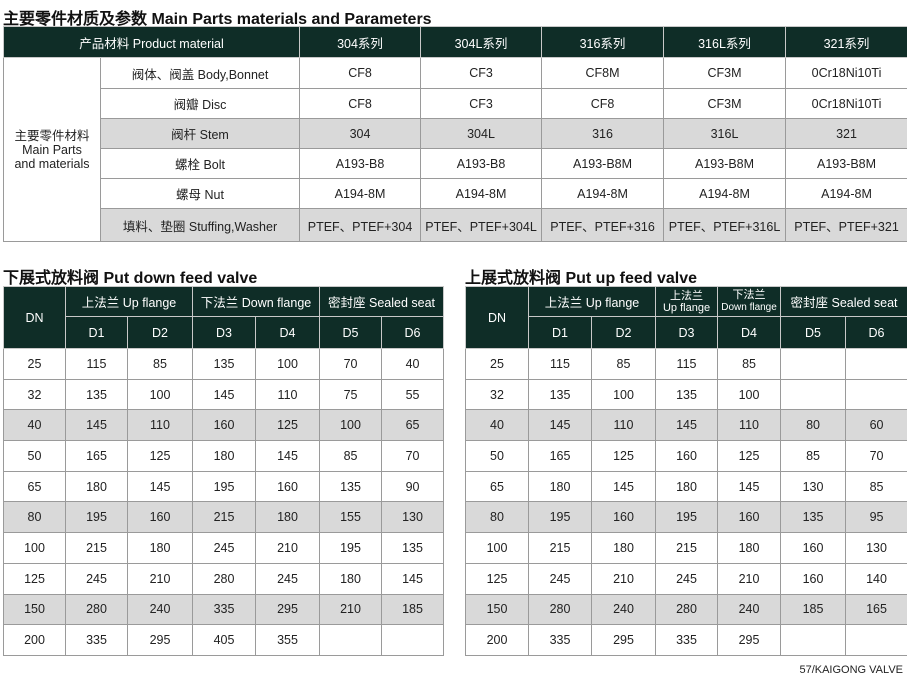  Describe the element at coordinates (686, 609) in the screenshot. I see `table-row: 150 280 240 280 240 185 165` at that location.